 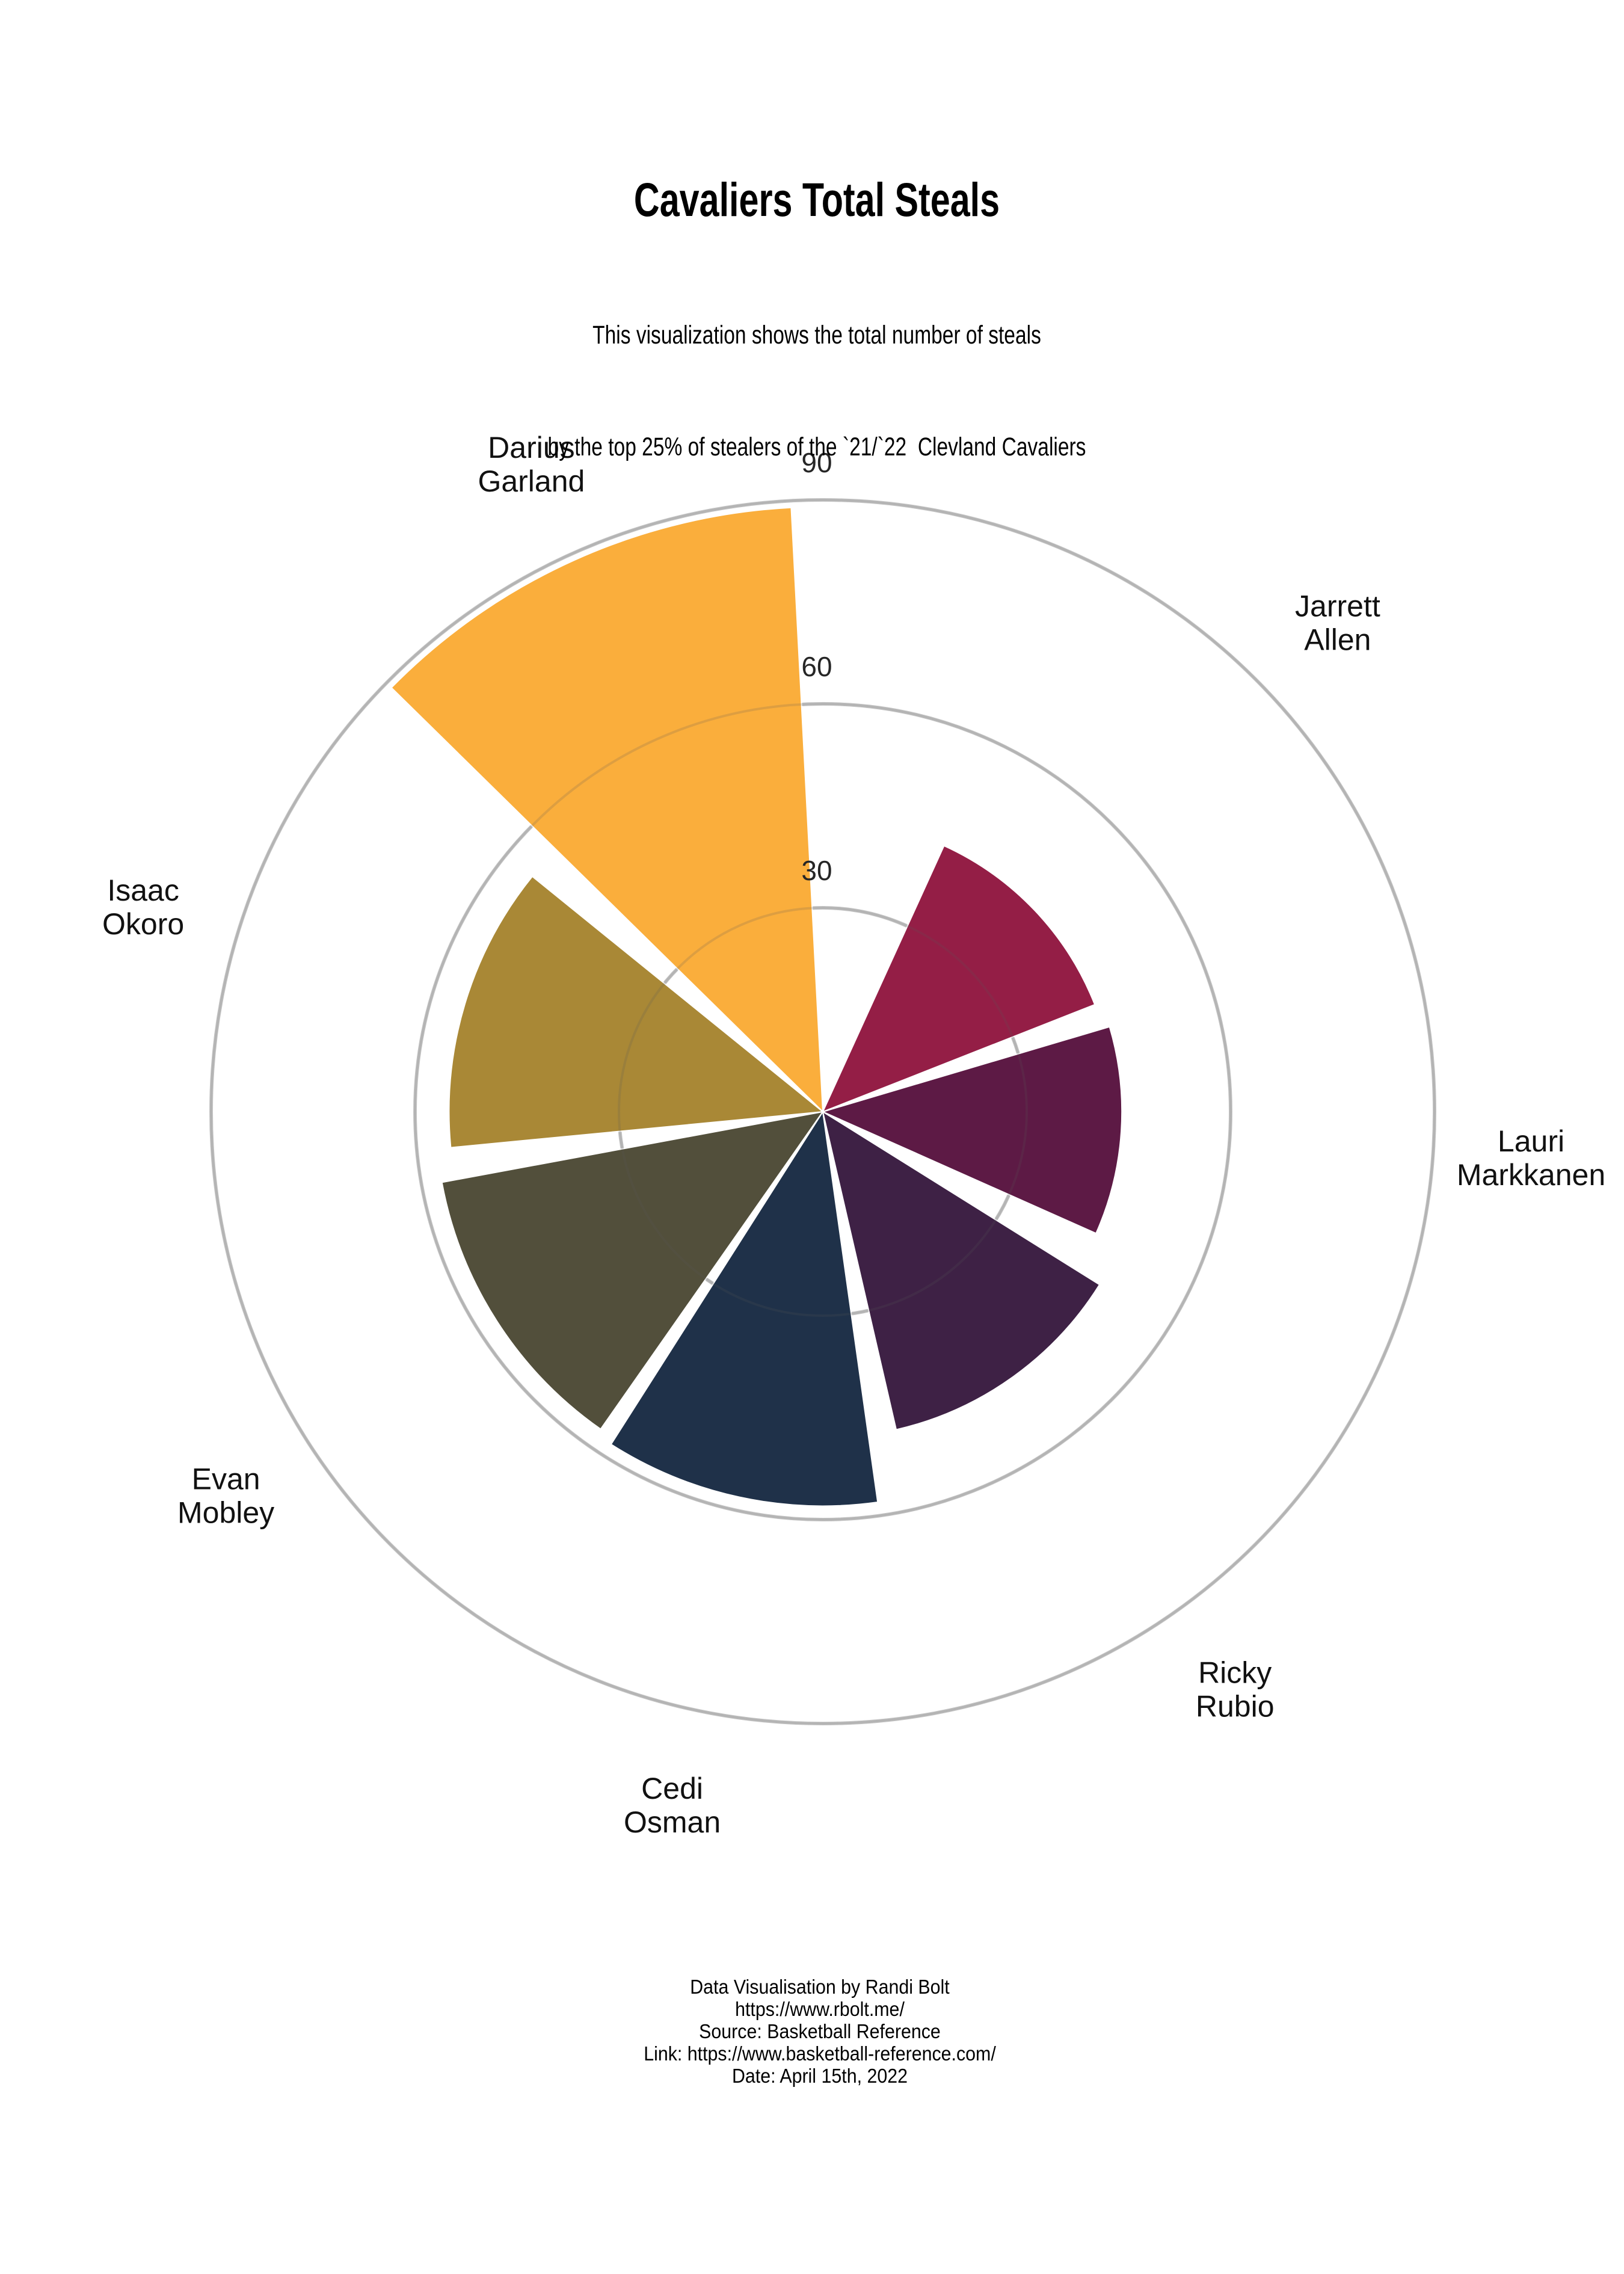 I want to click on wedge-evan-mobley, so click(x=633, y=1270).